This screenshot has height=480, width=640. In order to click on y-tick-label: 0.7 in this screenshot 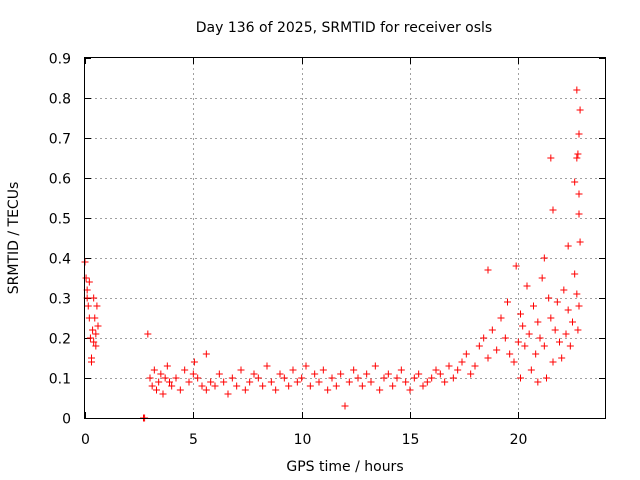, I will do `click(60, 140)`.